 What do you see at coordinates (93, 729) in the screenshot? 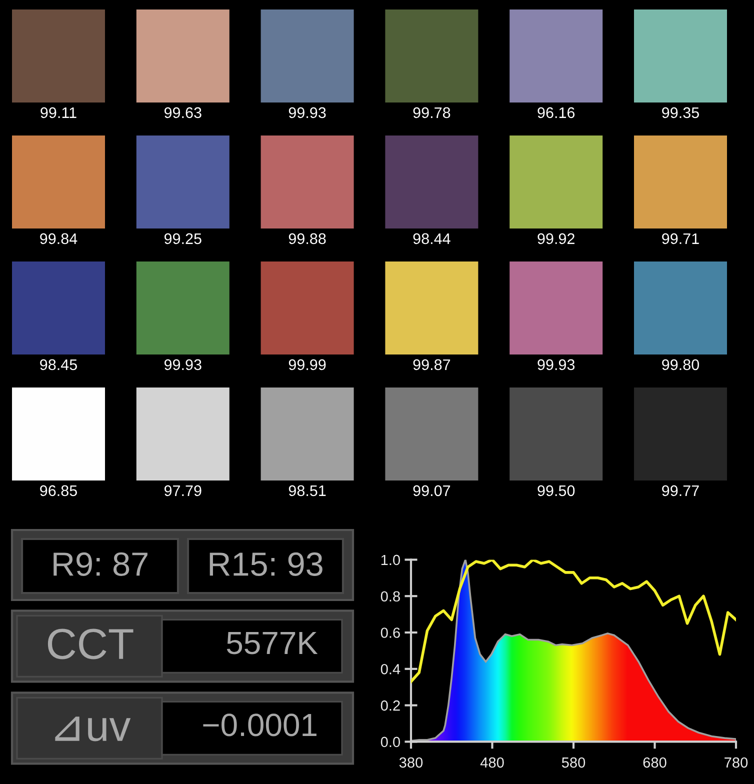
I see `text: ⊿uv` at bounding box center [93, 729].